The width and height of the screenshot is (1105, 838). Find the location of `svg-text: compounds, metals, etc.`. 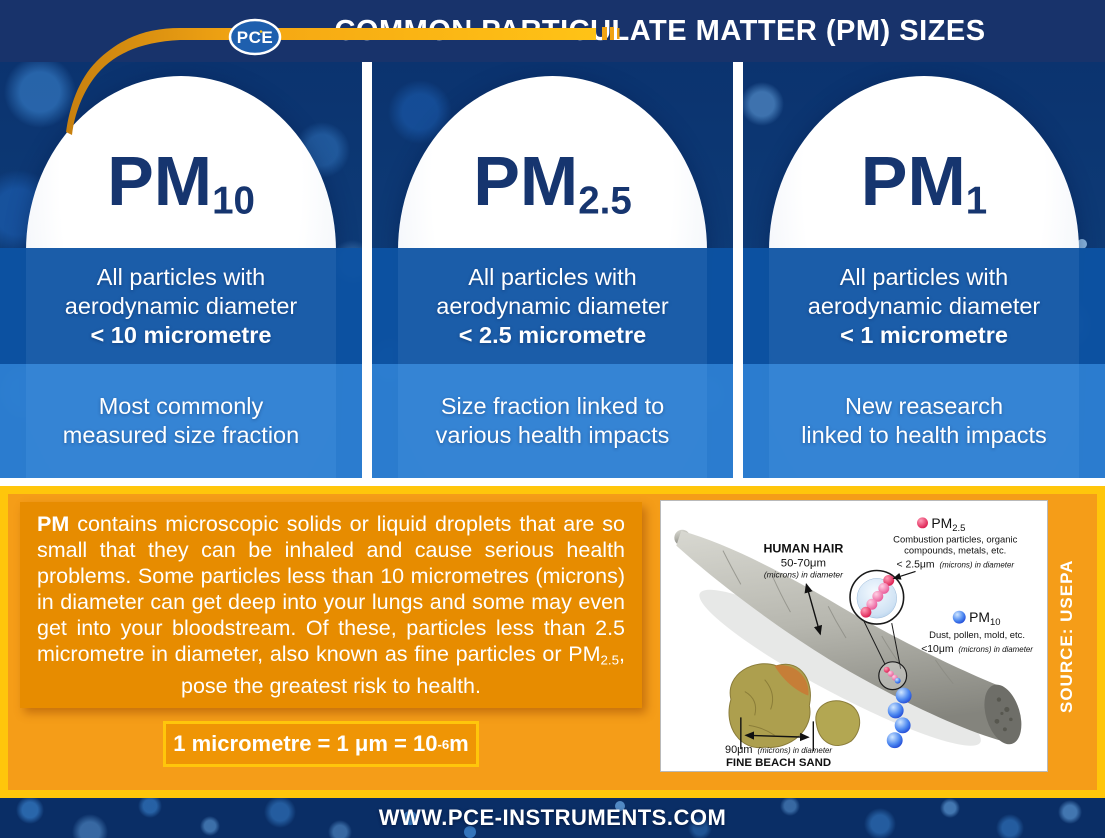

svg-text: compounds, metals, etc. is located at coordinates (955, 550).